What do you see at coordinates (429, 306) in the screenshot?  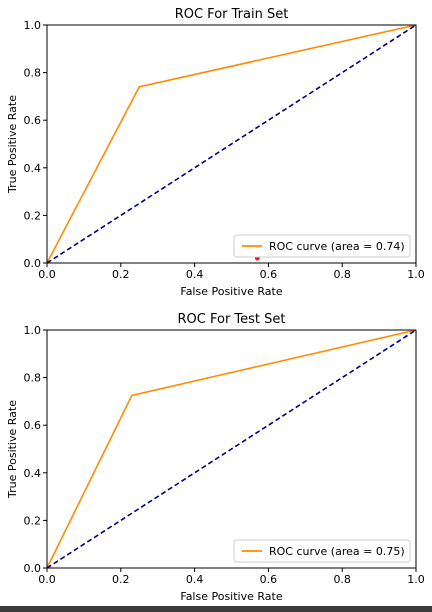 I see `right-margin` at bounding box center [429, 306].